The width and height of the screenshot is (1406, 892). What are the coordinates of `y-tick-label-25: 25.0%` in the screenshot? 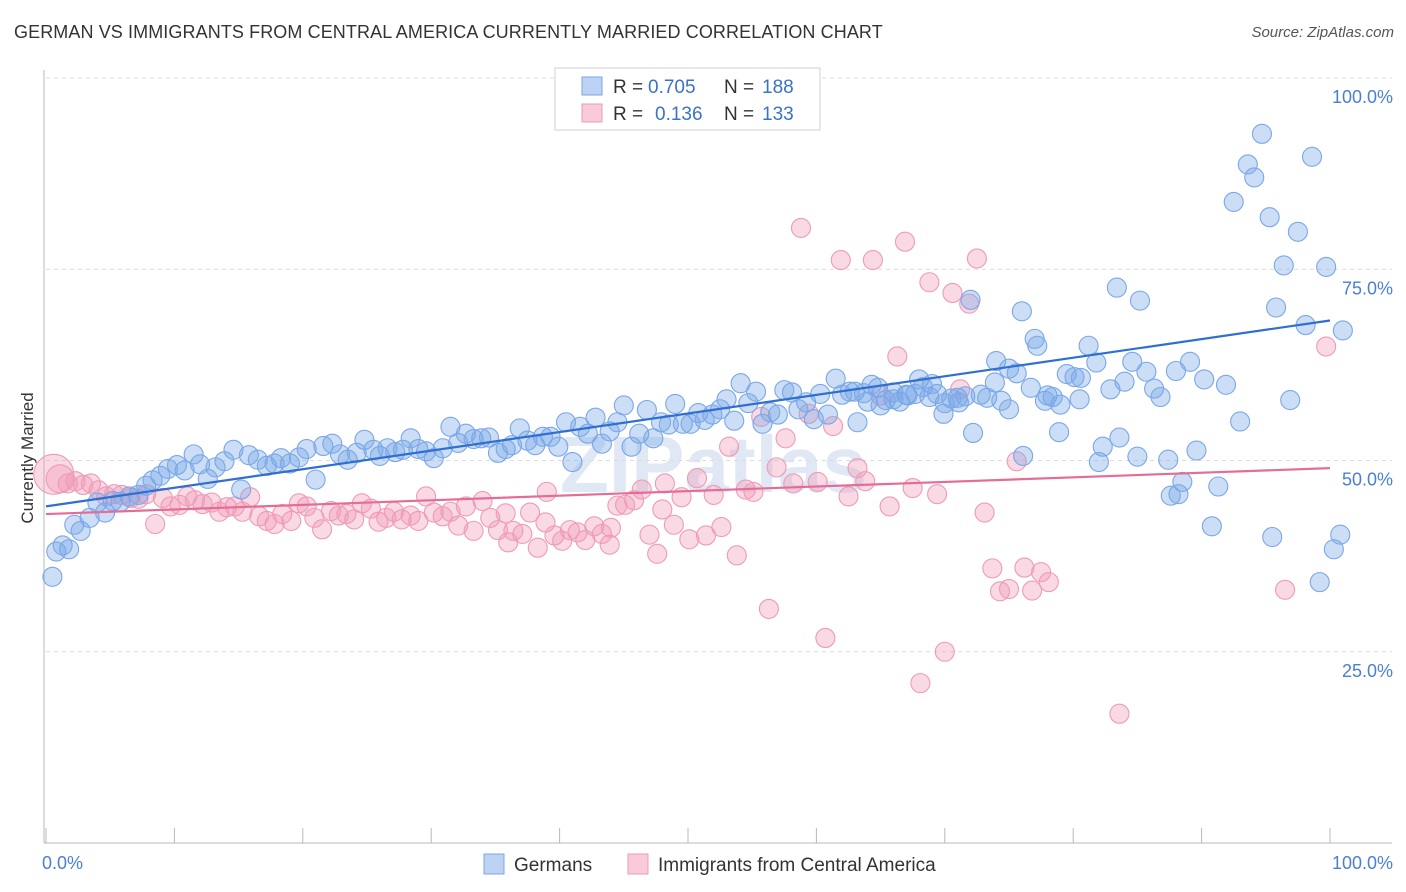 It's located at (1367, 671).